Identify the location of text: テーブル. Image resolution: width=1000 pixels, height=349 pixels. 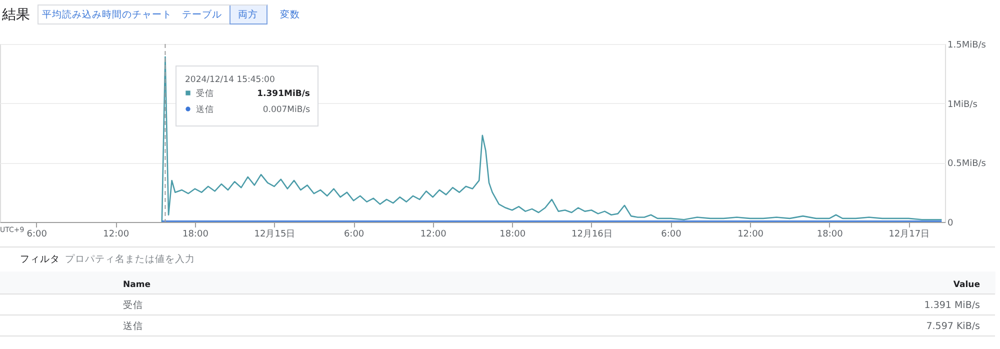
(202, 14).